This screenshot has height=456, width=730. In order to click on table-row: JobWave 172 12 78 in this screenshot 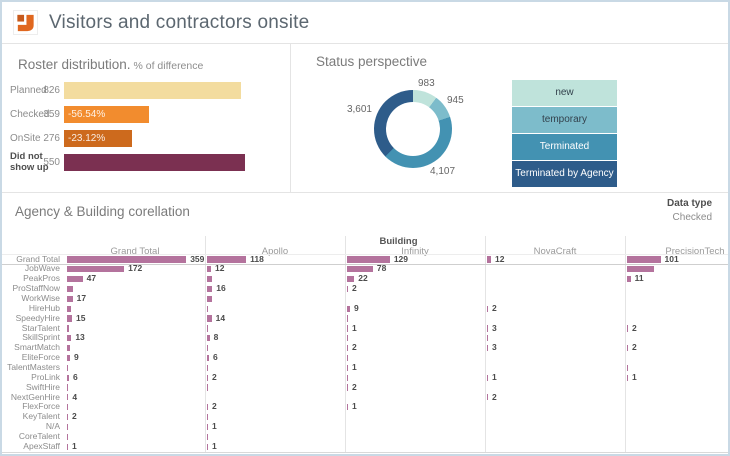, I will do `click(365, 269)`.